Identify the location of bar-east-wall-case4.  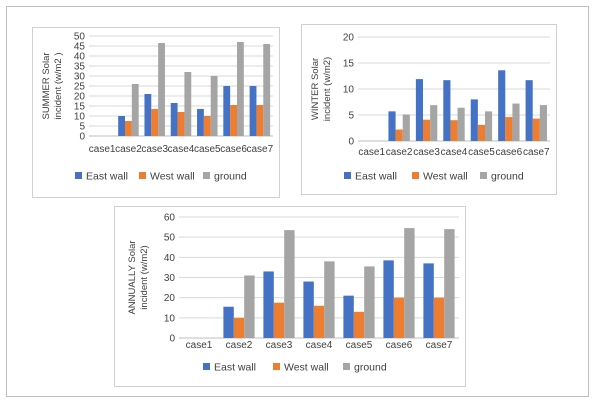
(174, 119).